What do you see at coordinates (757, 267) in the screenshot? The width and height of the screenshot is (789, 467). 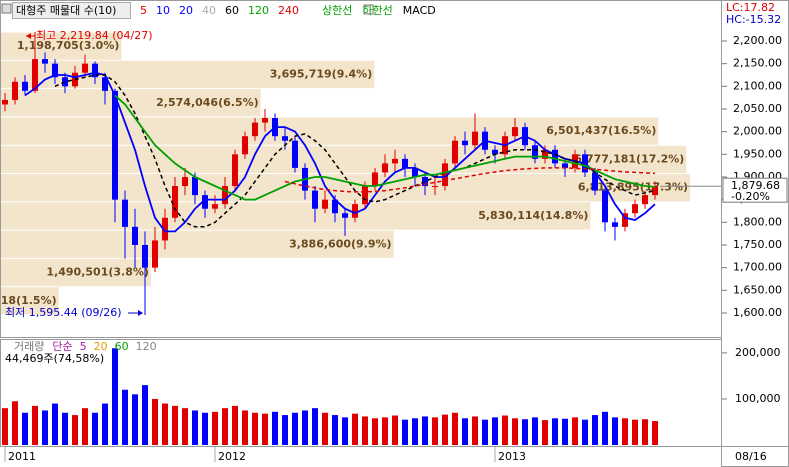 I see `y-tick-label: 1,700.00` at bounding box center [757, 267].